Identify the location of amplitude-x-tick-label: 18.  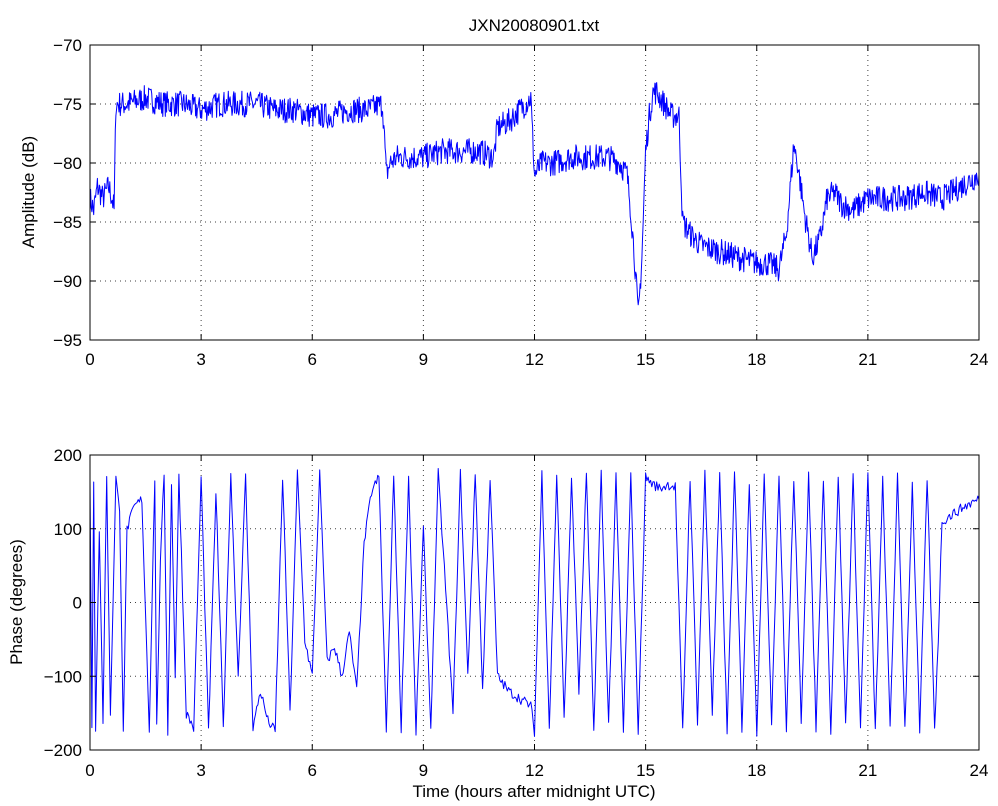
(756, 359).